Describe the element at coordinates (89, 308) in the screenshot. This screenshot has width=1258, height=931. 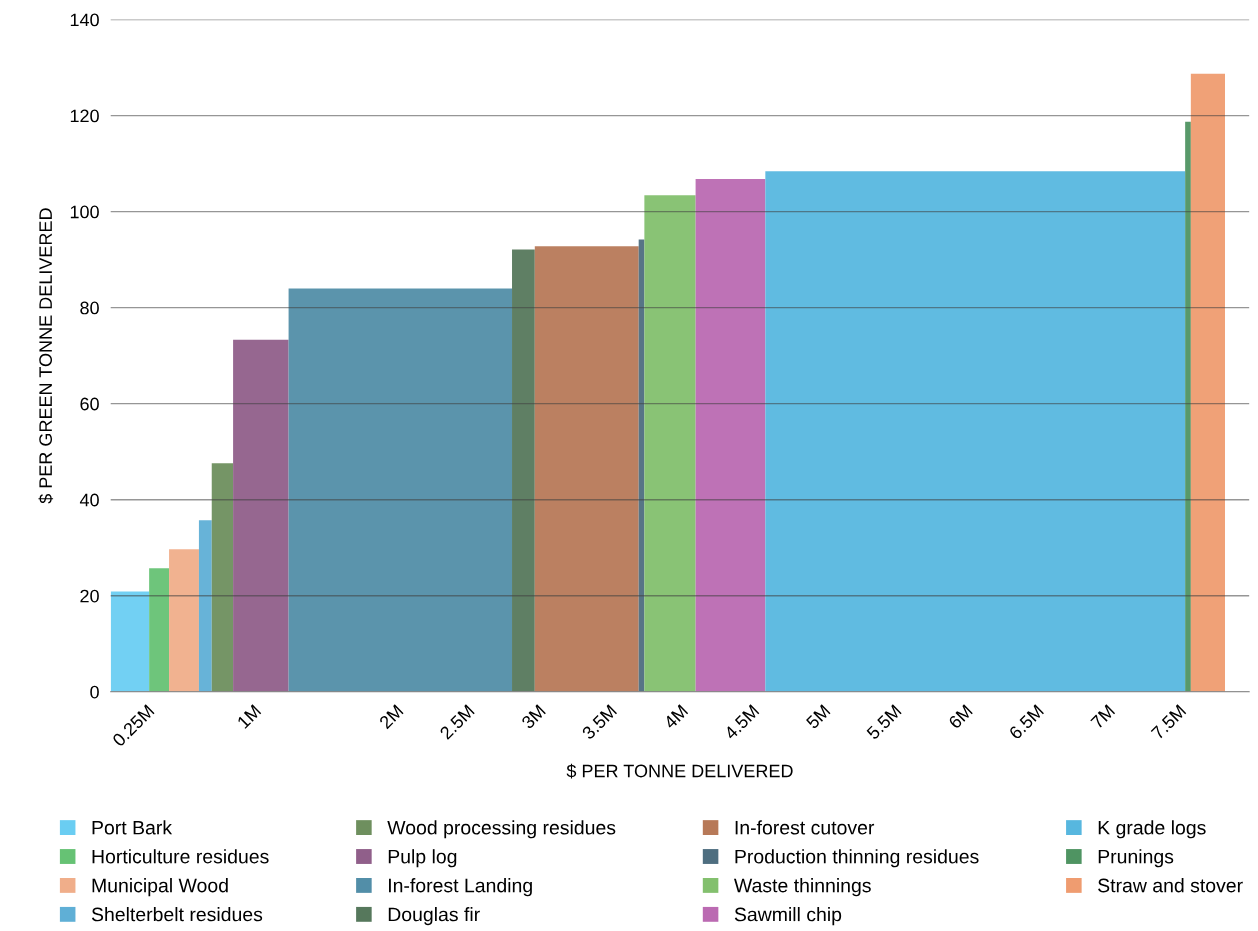
I see `y-tick-label: 80` at that location.